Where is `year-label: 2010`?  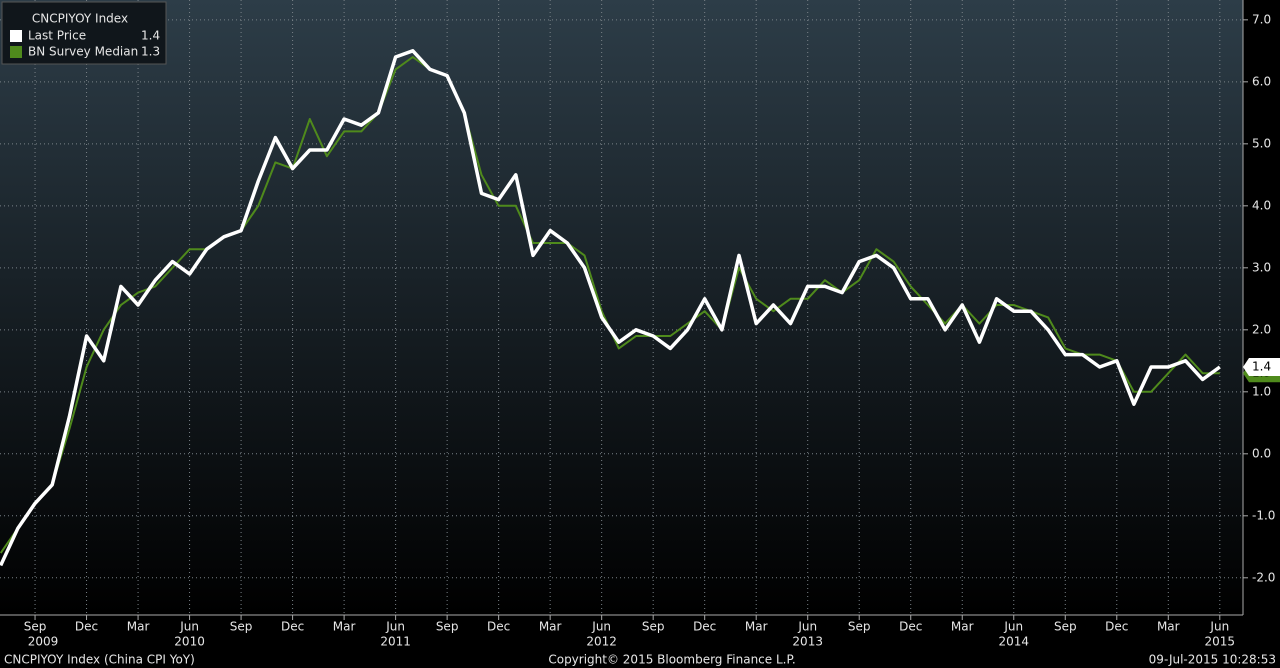
year-label: 2010 is located at coordinates (189, 642).